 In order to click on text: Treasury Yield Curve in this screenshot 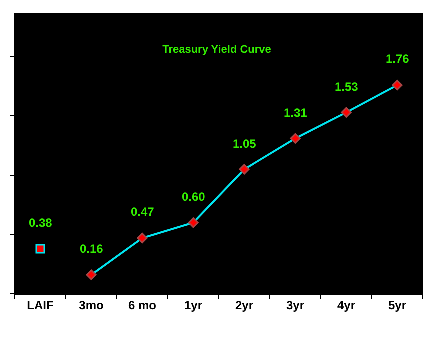, I will do `click(217, 50)`.